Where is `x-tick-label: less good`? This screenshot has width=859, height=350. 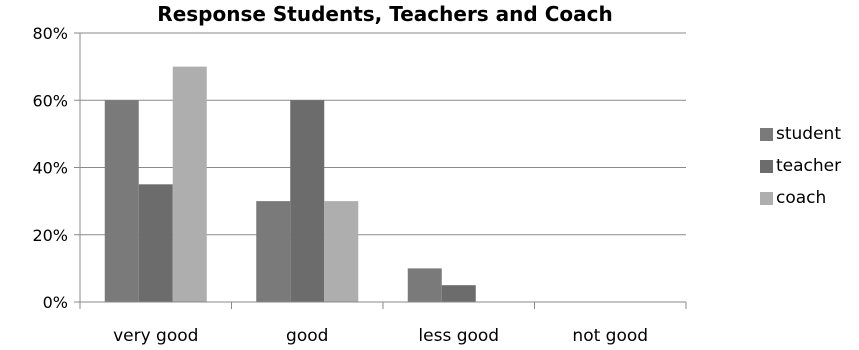 x-tick-label: less good is located at coordinates (458, 336).